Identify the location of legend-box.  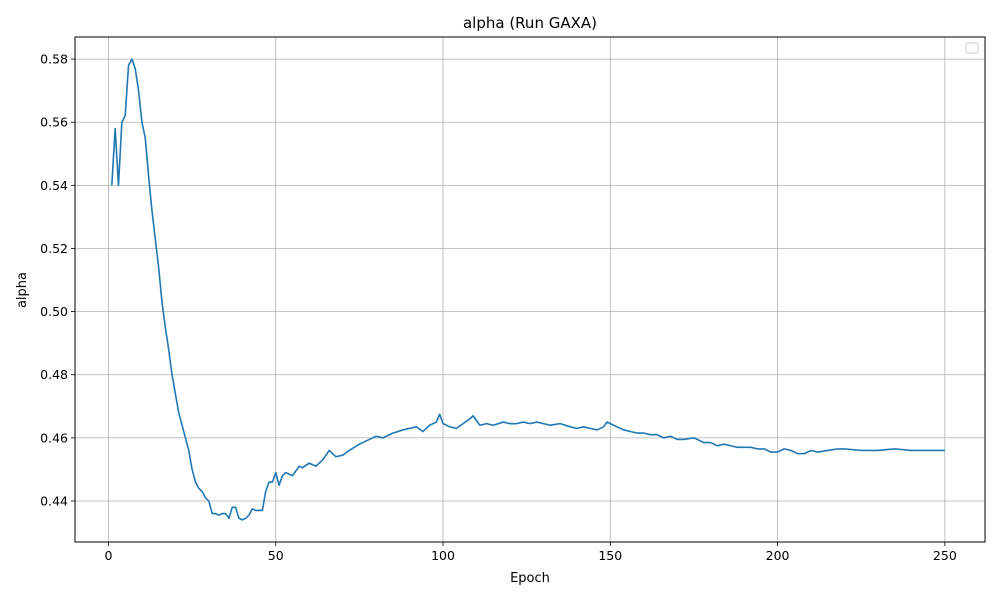
(972, 48).